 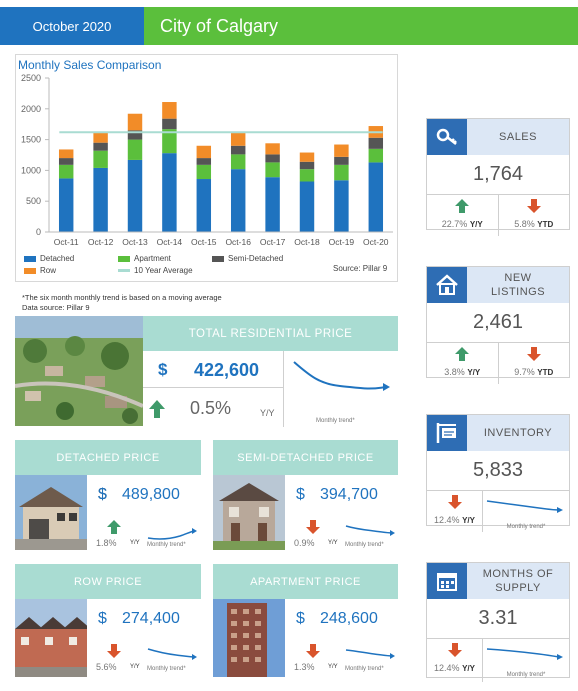 I want to click on apartment-change: 1.3%, so click(x=304, y=667).